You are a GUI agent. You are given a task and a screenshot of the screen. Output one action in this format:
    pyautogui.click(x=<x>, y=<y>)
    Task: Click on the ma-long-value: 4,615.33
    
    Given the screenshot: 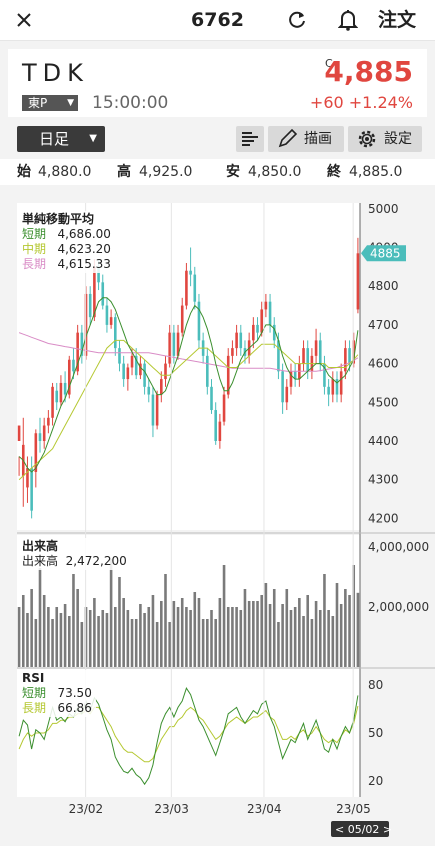 What is the action you would take?
    pyautogui.click(x=84, y=264)
    